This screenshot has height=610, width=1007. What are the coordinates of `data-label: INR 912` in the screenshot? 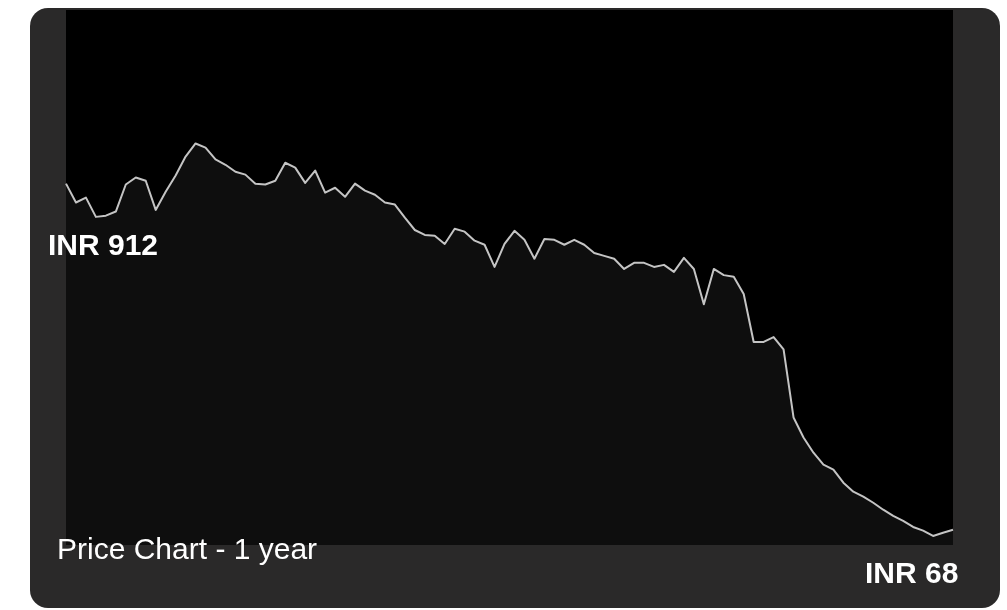 It's located at (103, 245).